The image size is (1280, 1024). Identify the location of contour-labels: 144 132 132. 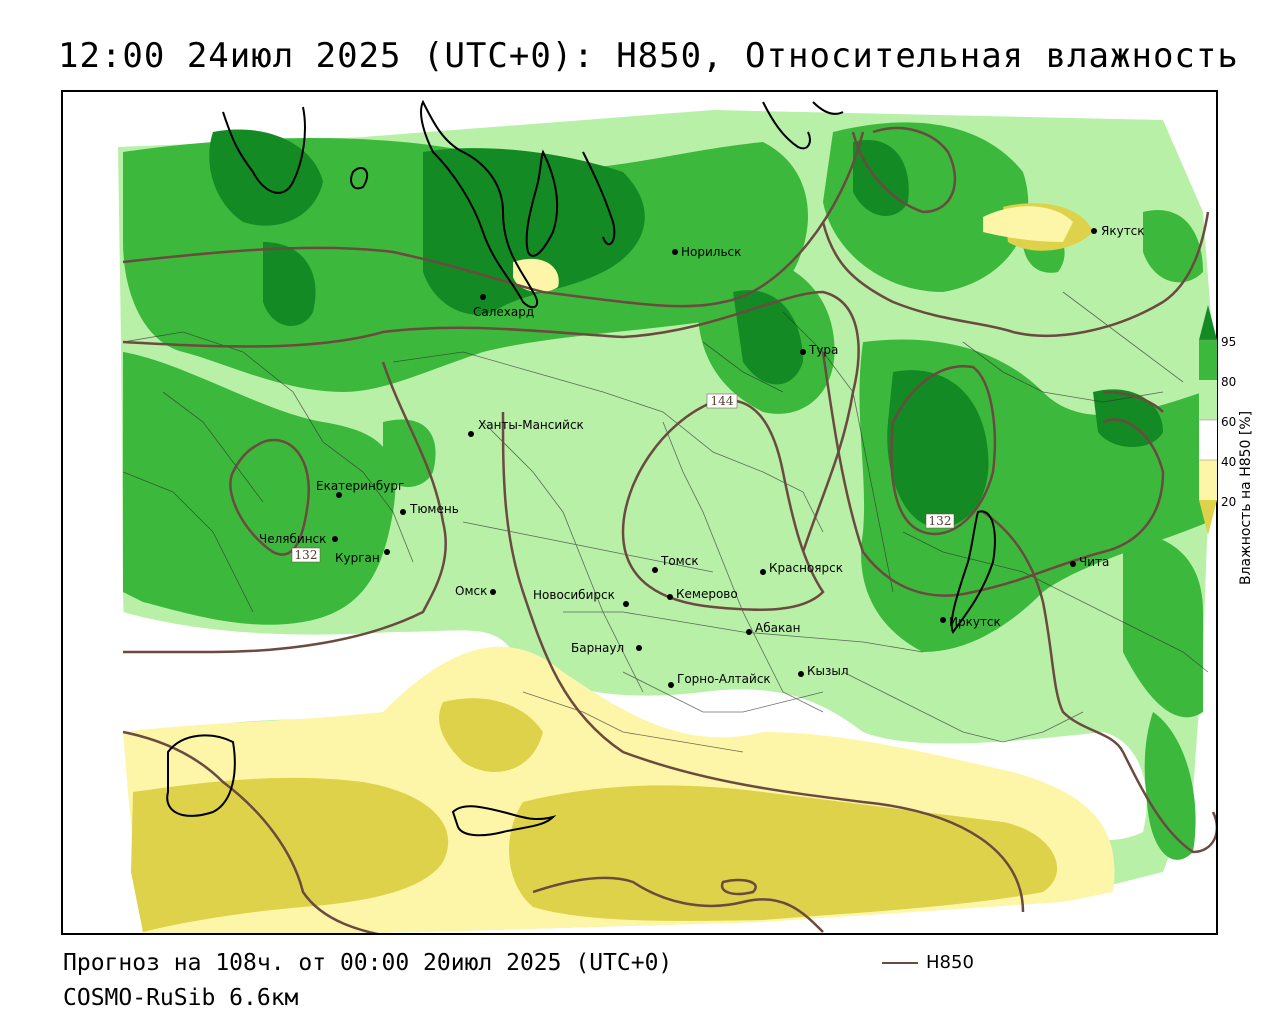
(623, 478).